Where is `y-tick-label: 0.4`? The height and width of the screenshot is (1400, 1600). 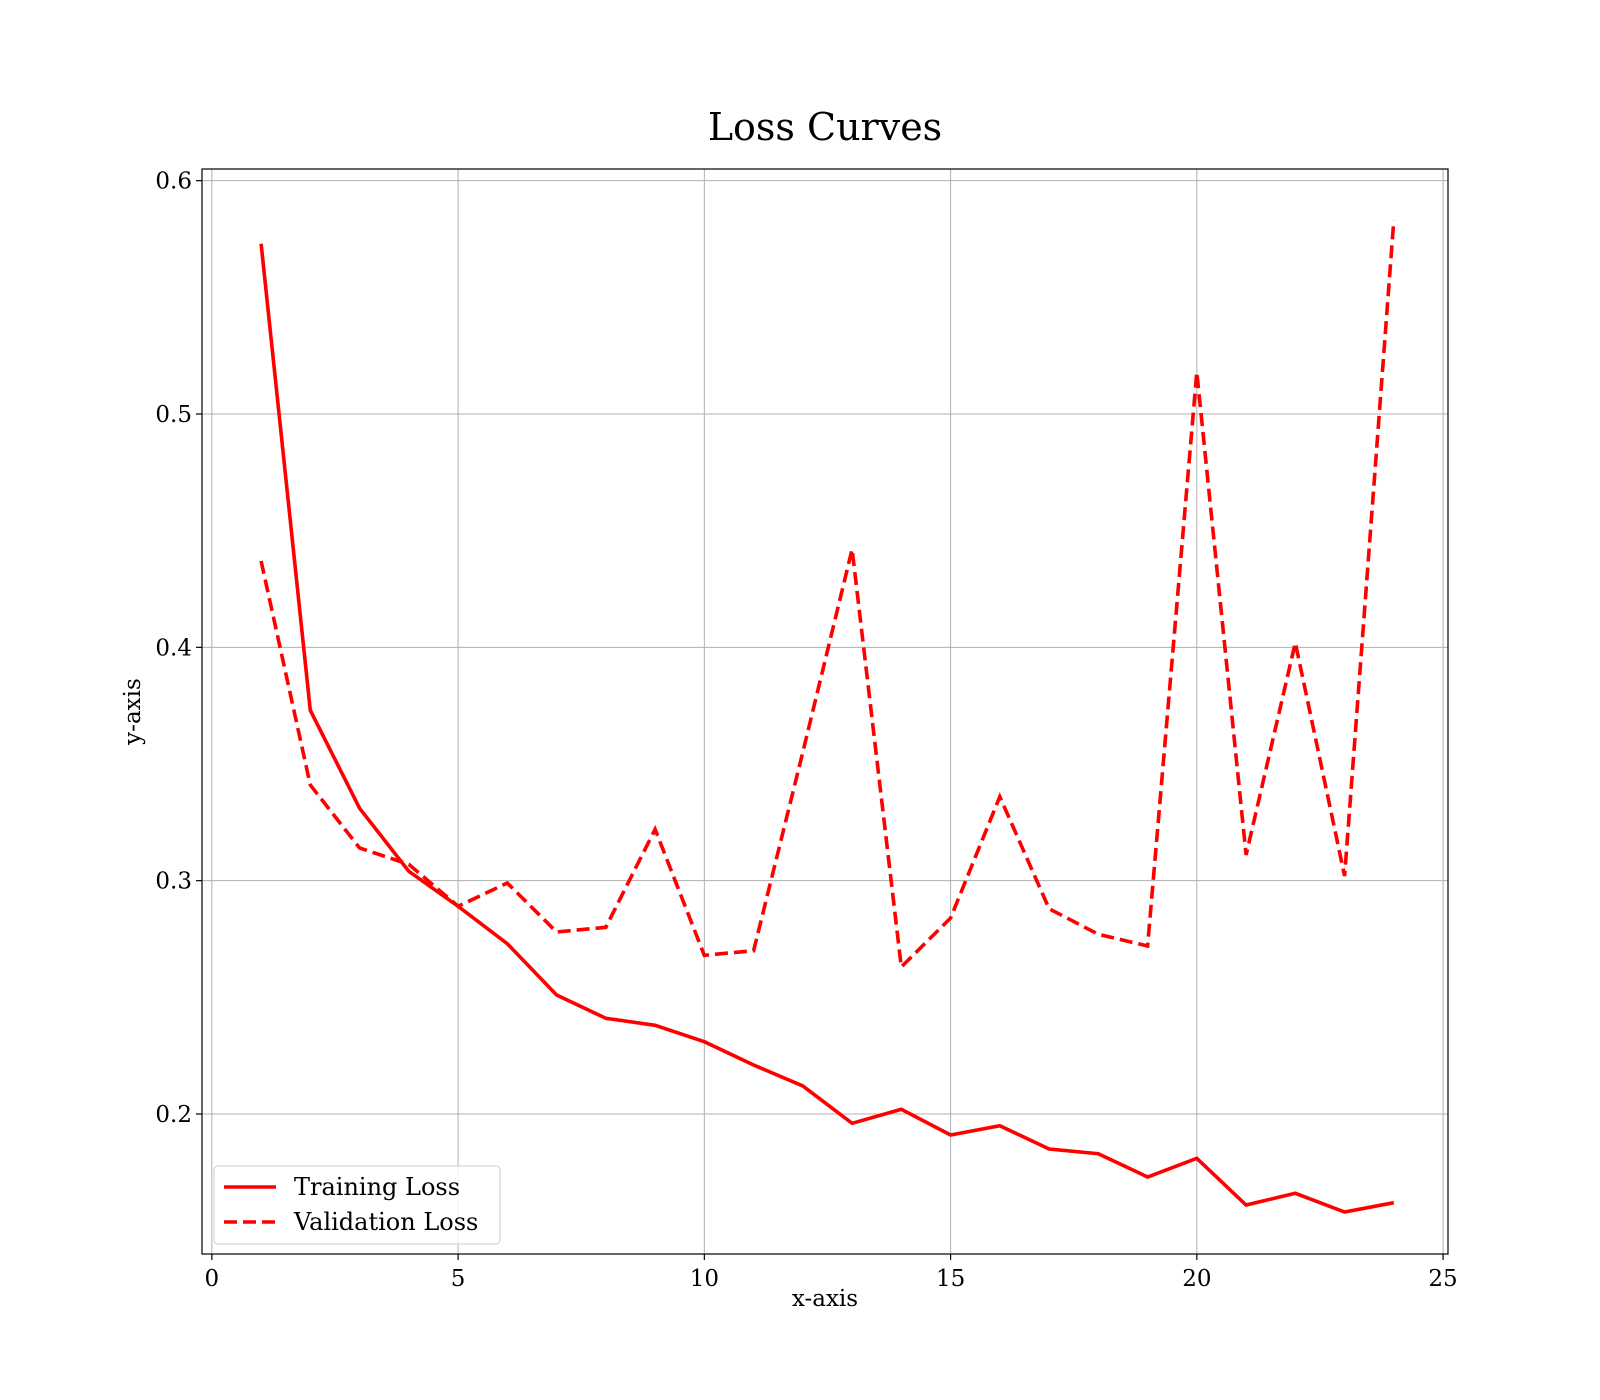
y-tick-label: 0.4 is located at coordinates (173, 648).